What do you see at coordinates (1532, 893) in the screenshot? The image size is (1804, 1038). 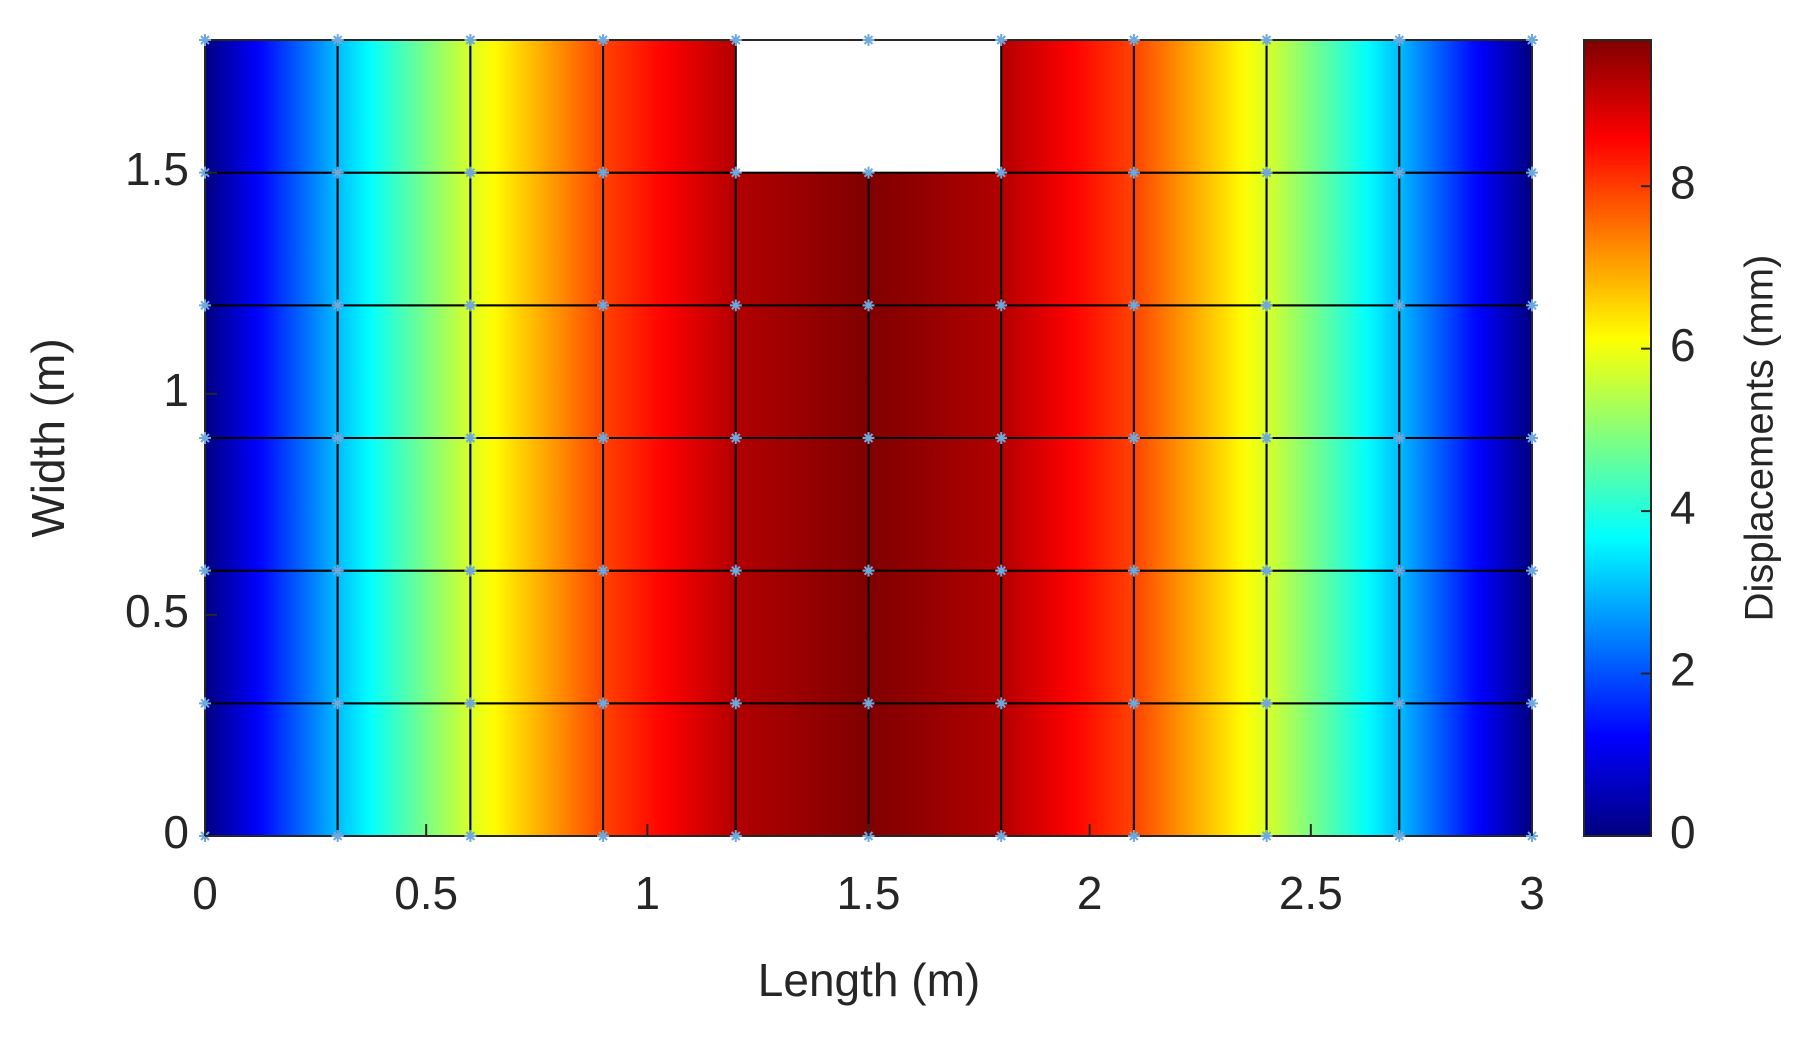 I see `x-tick-label: 3` at bounding box center [1532, 893].